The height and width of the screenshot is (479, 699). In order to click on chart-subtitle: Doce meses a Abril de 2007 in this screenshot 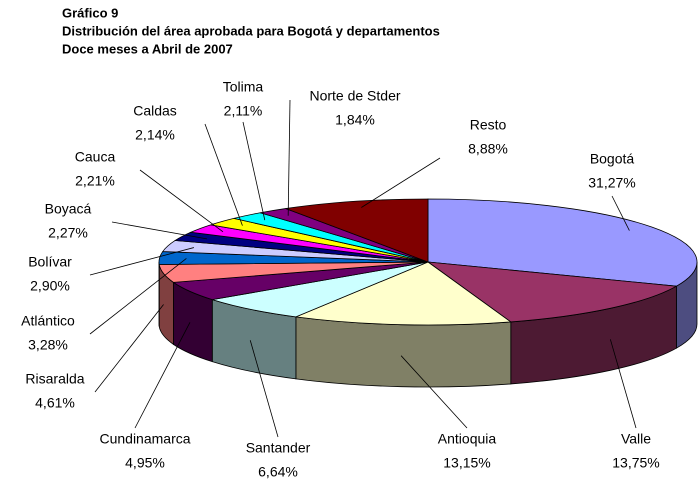, I will do `click(147, 48)`.